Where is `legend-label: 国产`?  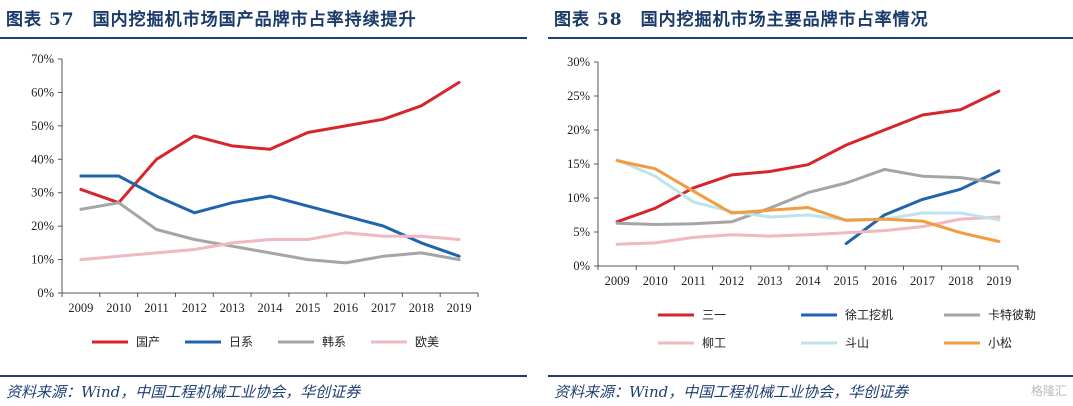 legend-label: 国产 is located at coordinates (148, 342).